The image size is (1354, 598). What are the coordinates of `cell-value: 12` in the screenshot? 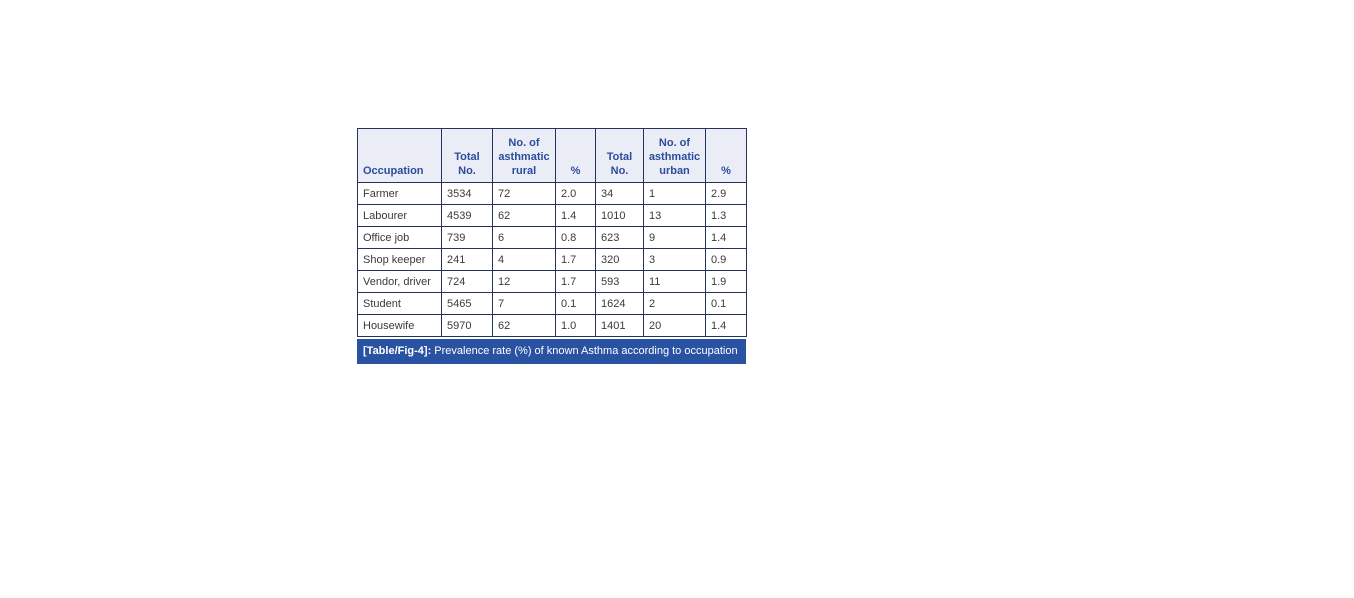 It's located at (524, 281).